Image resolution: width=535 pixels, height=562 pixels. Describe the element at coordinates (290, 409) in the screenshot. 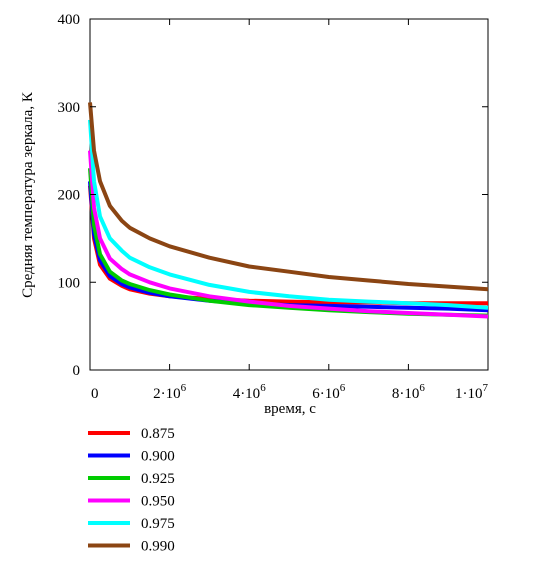

I see `x-axis-title: время, с` at that location.